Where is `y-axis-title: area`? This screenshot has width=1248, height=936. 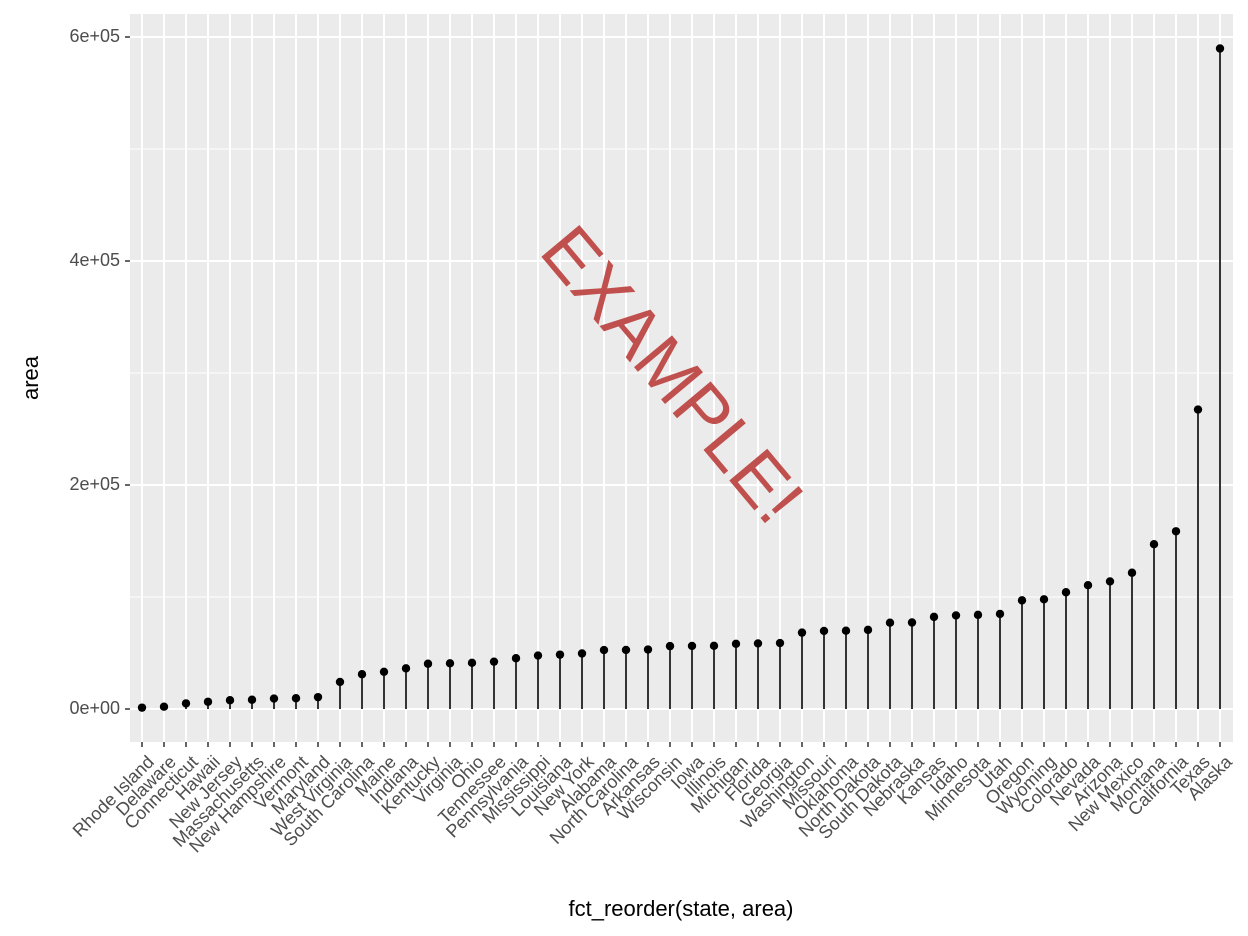 y-axis-title: area is located at coordinates (30, 377).